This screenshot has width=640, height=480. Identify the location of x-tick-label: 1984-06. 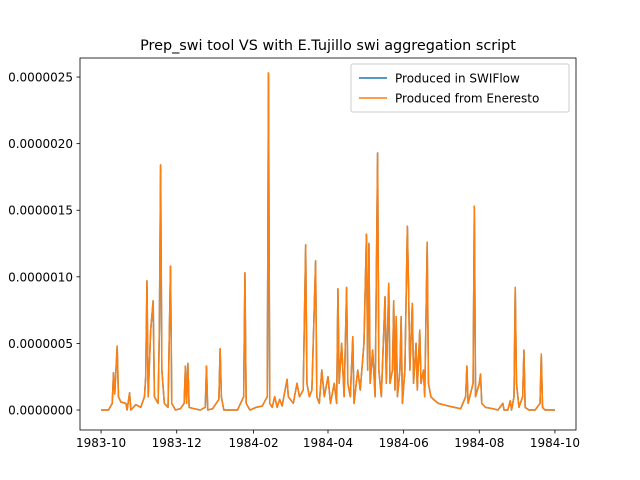
(404, 443).